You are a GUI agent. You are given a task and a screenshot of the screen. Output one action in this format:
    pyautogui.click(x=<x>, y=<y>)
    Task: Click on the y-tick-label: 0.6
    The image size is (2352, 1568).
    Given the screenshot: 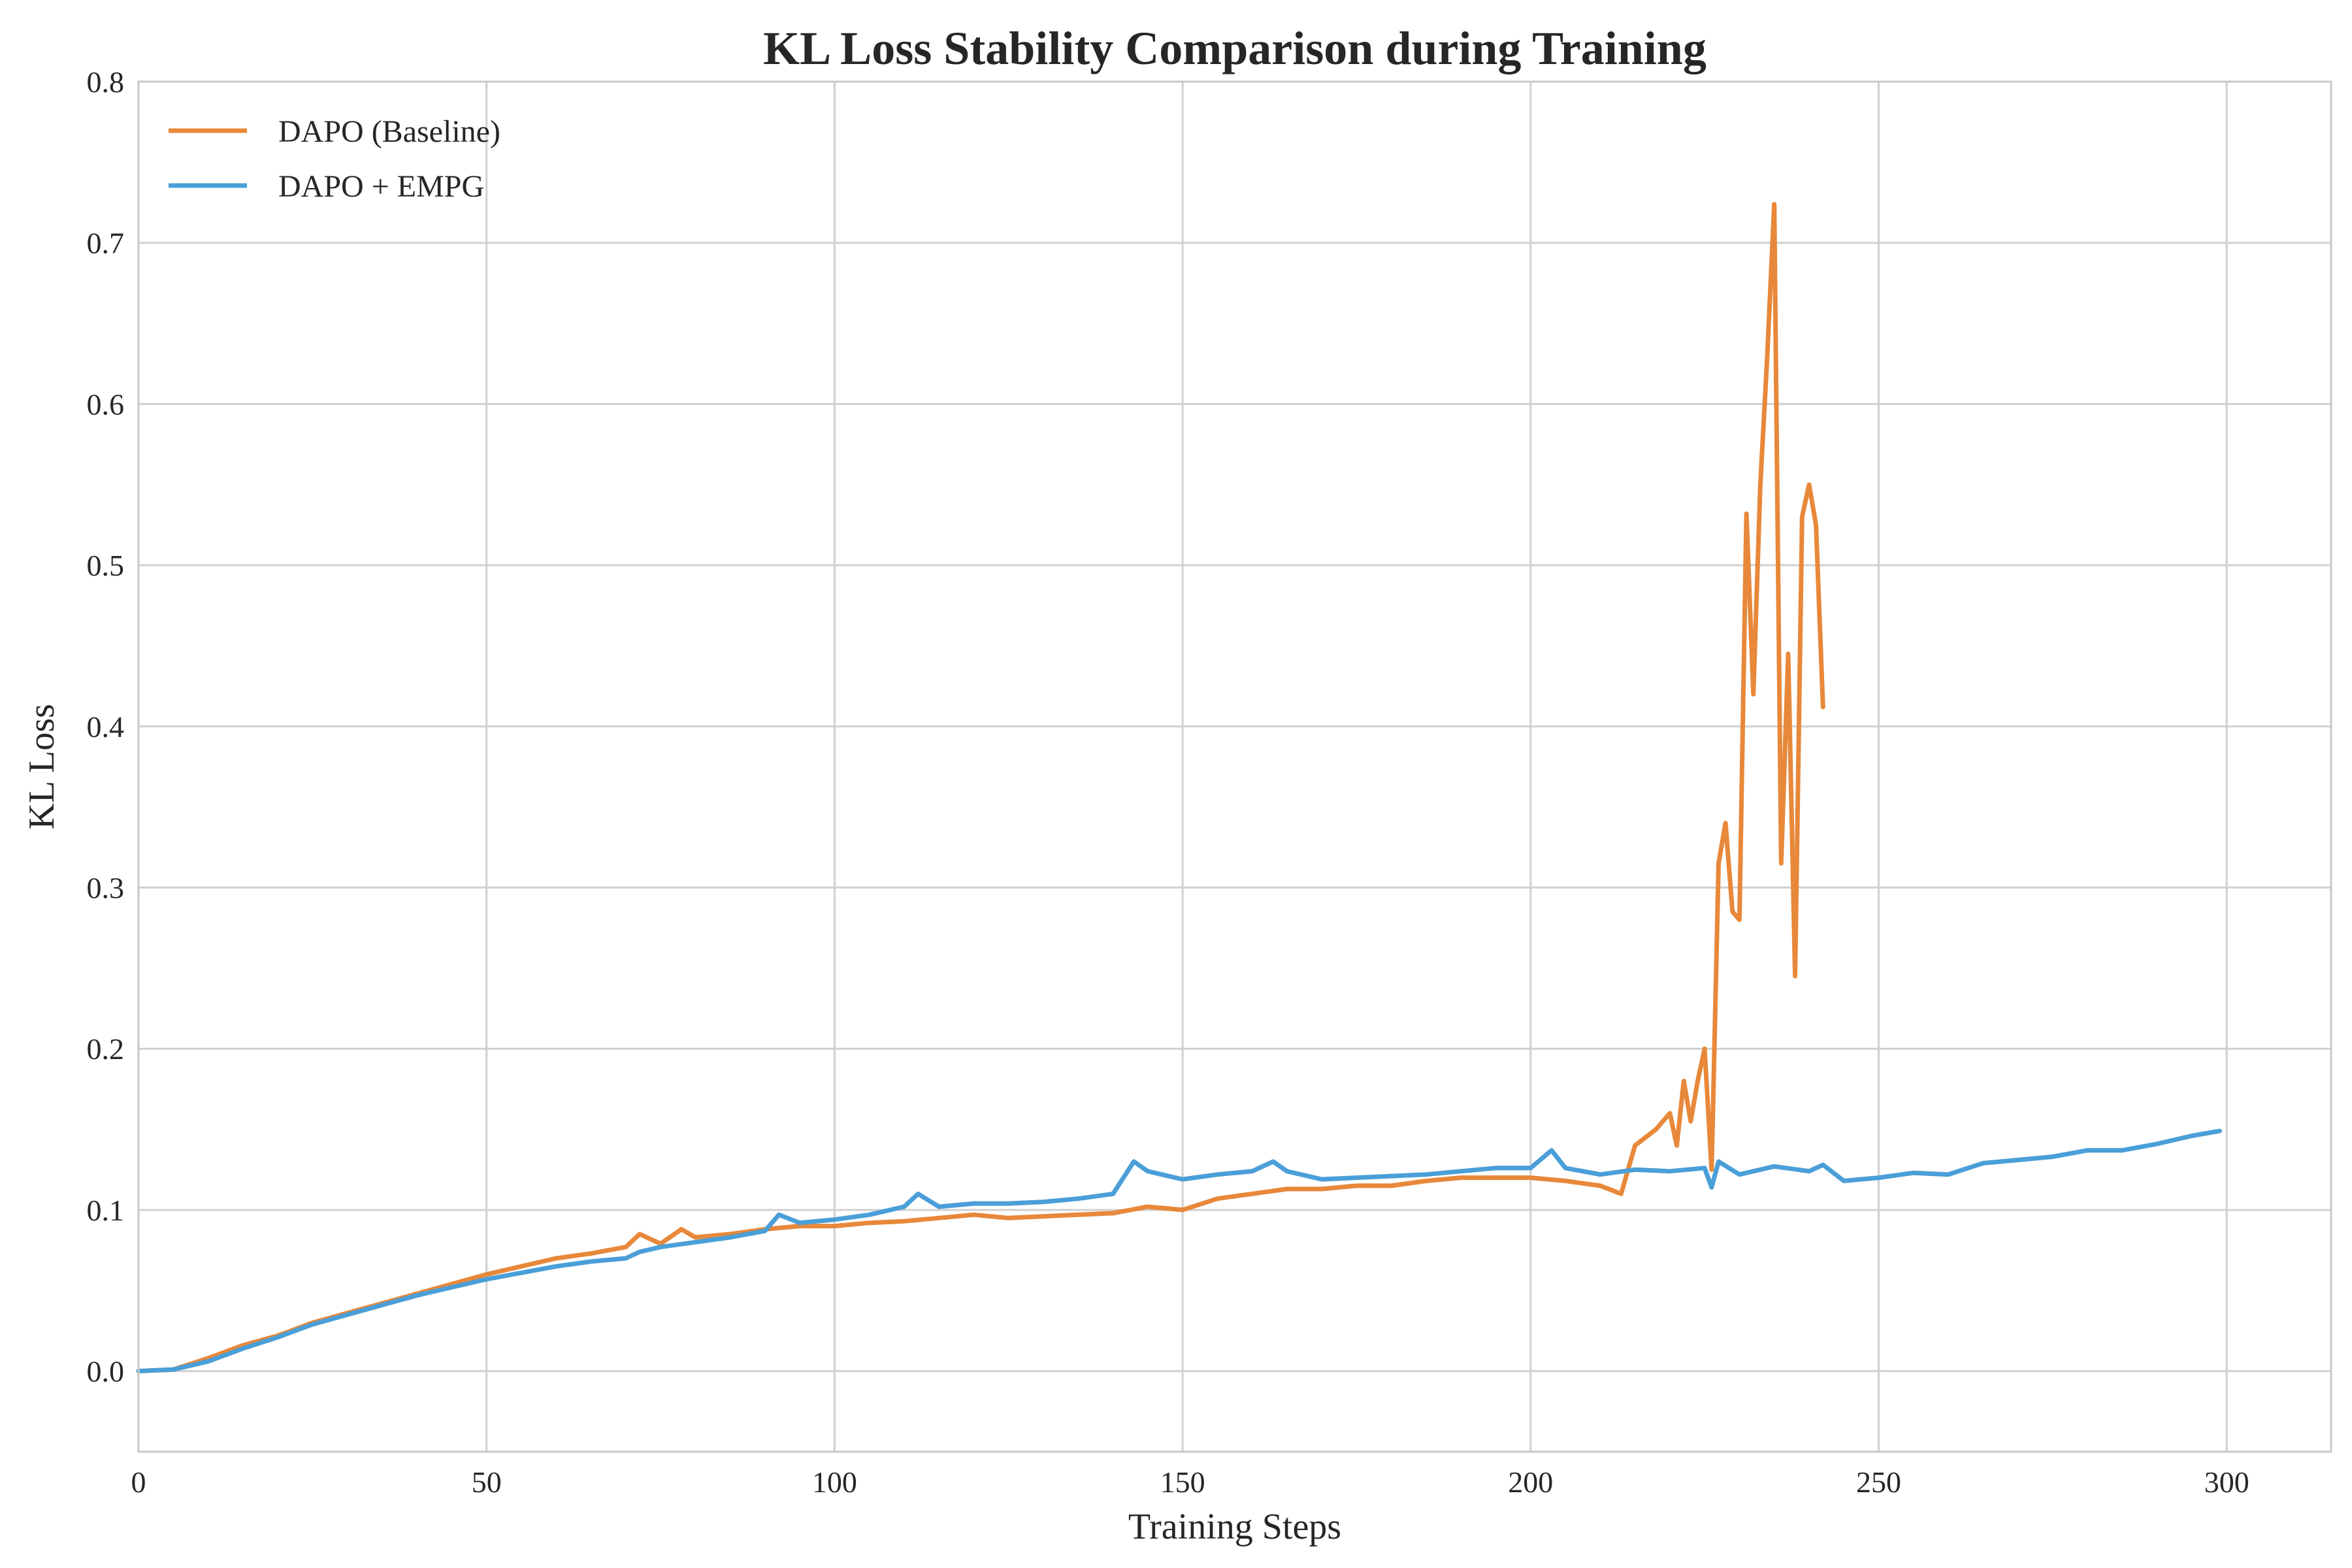 What is the action you would take?
    pyautogui.click(x=106, y=404)
    